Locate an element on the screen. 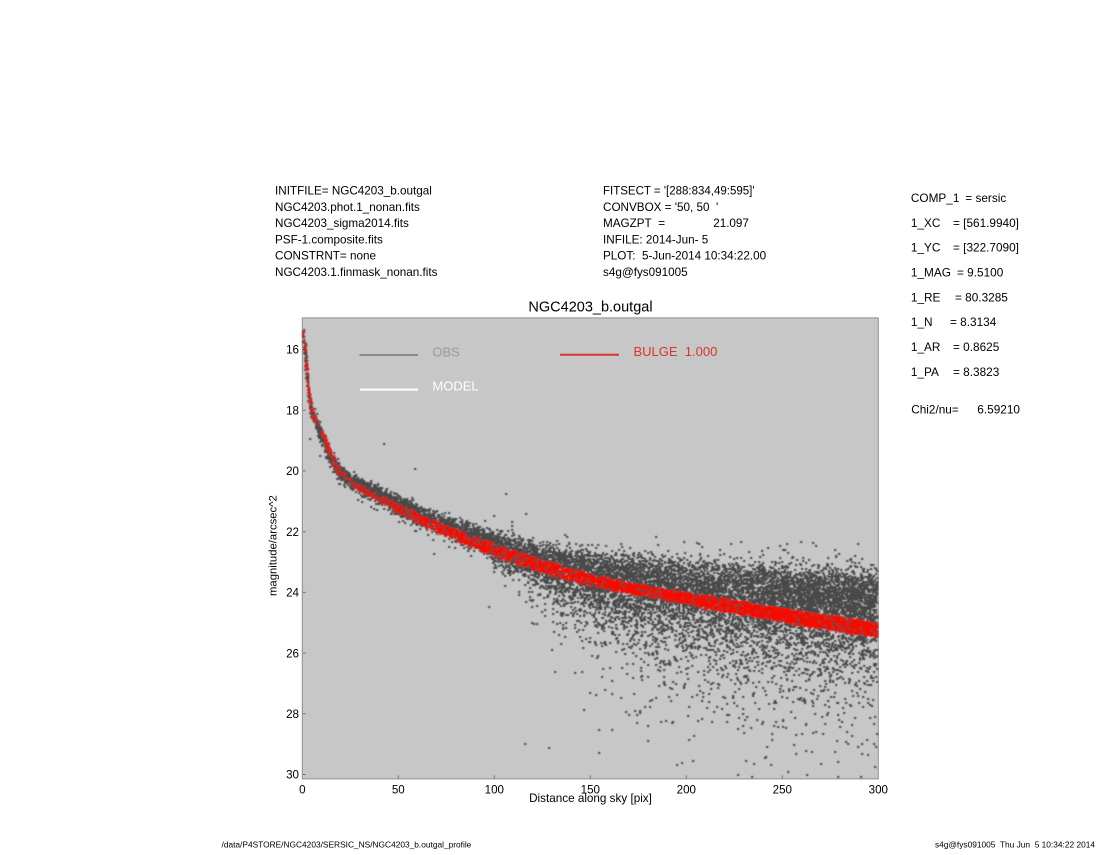 The image size is (1100, 855). svg-text: 200 is located at coordinates (686, 789).